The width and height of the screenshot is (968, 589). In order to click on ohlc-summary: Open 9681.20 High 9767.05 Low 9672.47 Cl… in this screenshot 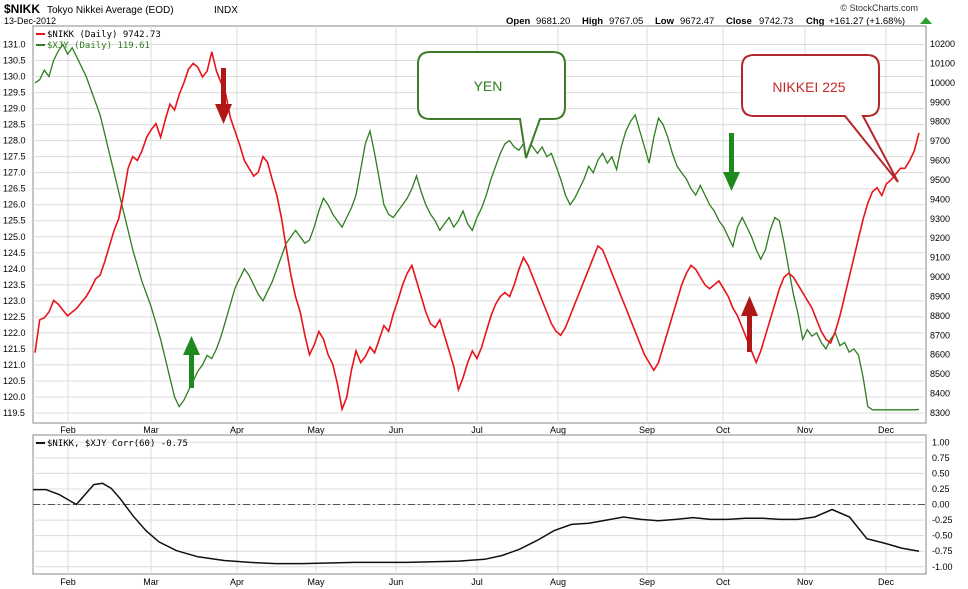, I will do `click(705, 21)`.